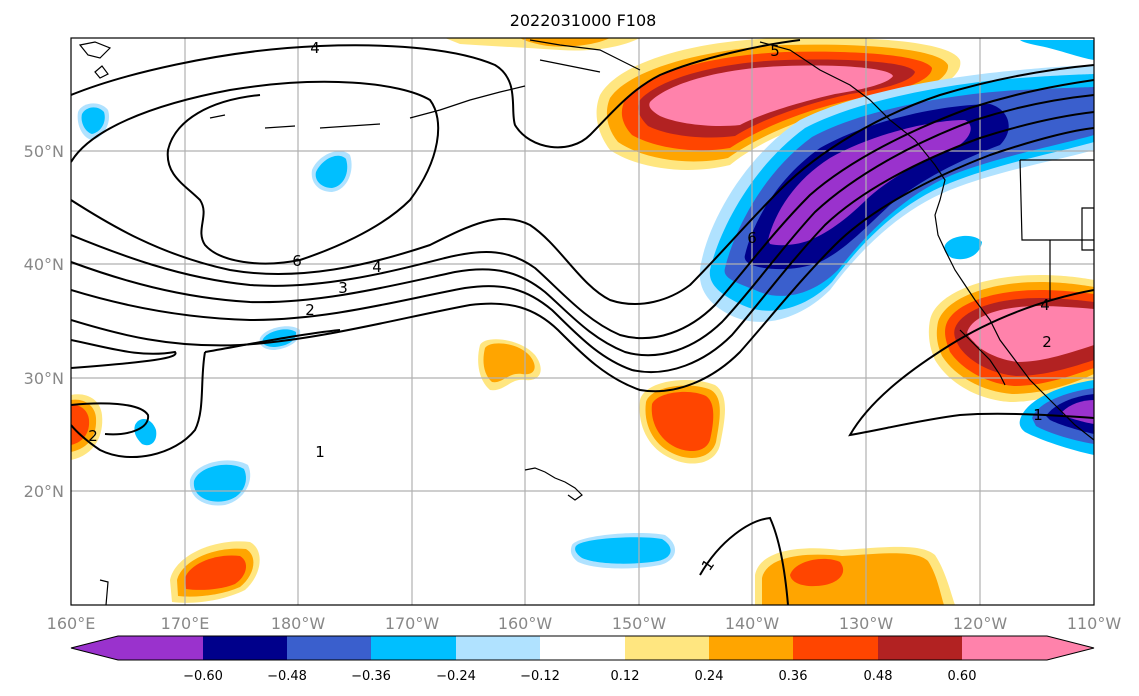  What do you see at coordinates (793, 676) in the screenshot?
I see `colorbar-tick: 0.36` at bounding box center [793, 676].